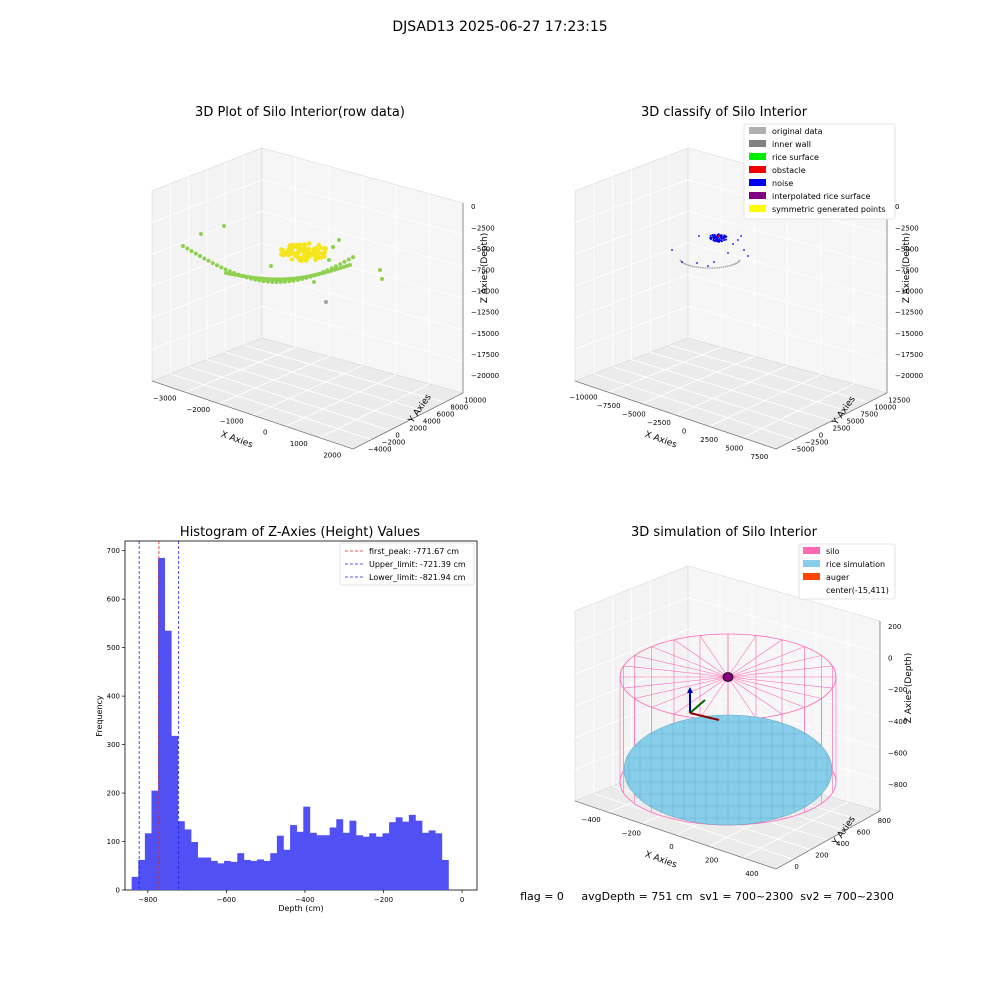 The image size is (1000, 1000). What do you see at coordinates (857, 590) in the screenshot?
I see `legend-label: center(-15,411)` at bounding box center [857, 590].